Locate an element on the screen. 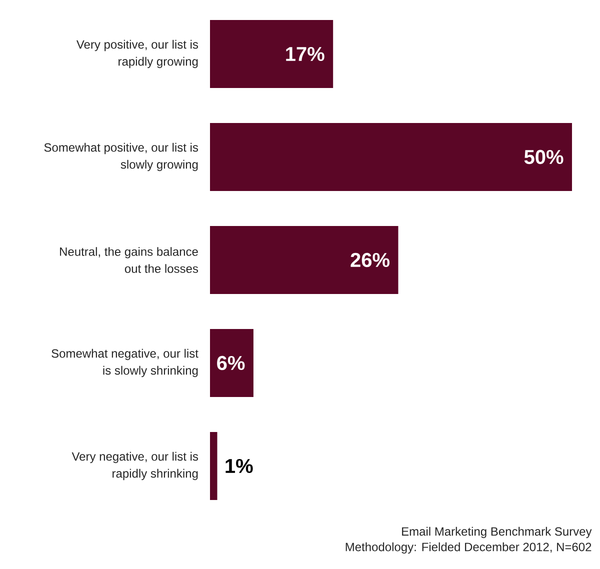 This screenshot has width=600, height=569. data-label: 1% is located at coordinates (239, 466).